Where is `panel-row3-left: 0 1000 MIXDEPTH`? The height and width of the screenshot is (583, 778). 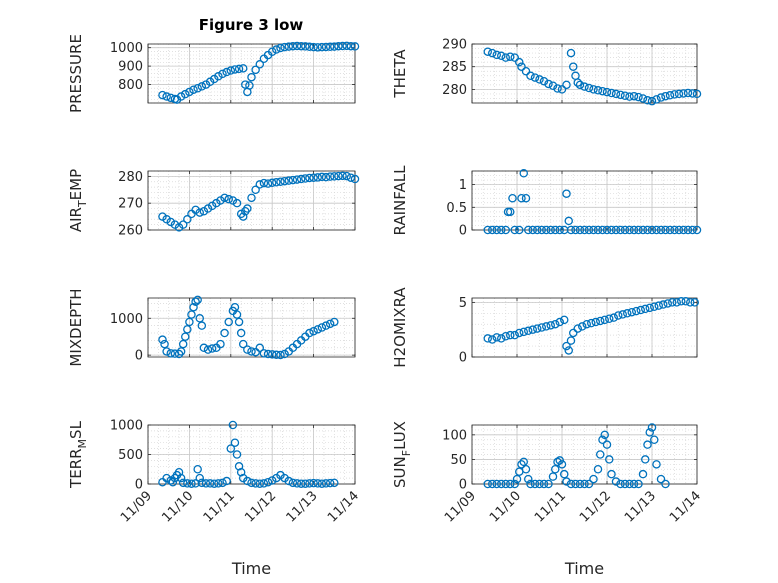
panel-row3-left: 0 1000 MIXDEPTH is located at coordinates (211, 327).